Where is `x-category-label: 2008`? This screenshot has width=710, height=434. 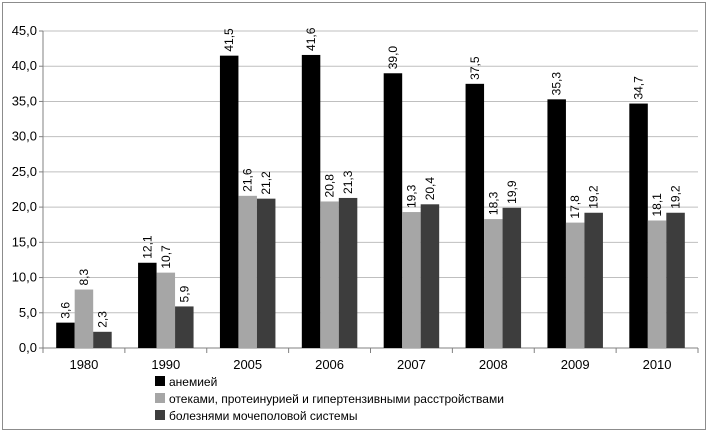 x-category-label: 2008 is located at coordinates (493, 364).